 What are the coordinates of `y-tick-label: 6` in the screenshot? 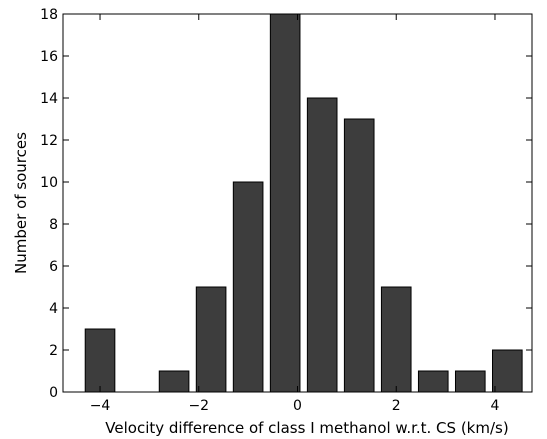 It's located at (53, 267).